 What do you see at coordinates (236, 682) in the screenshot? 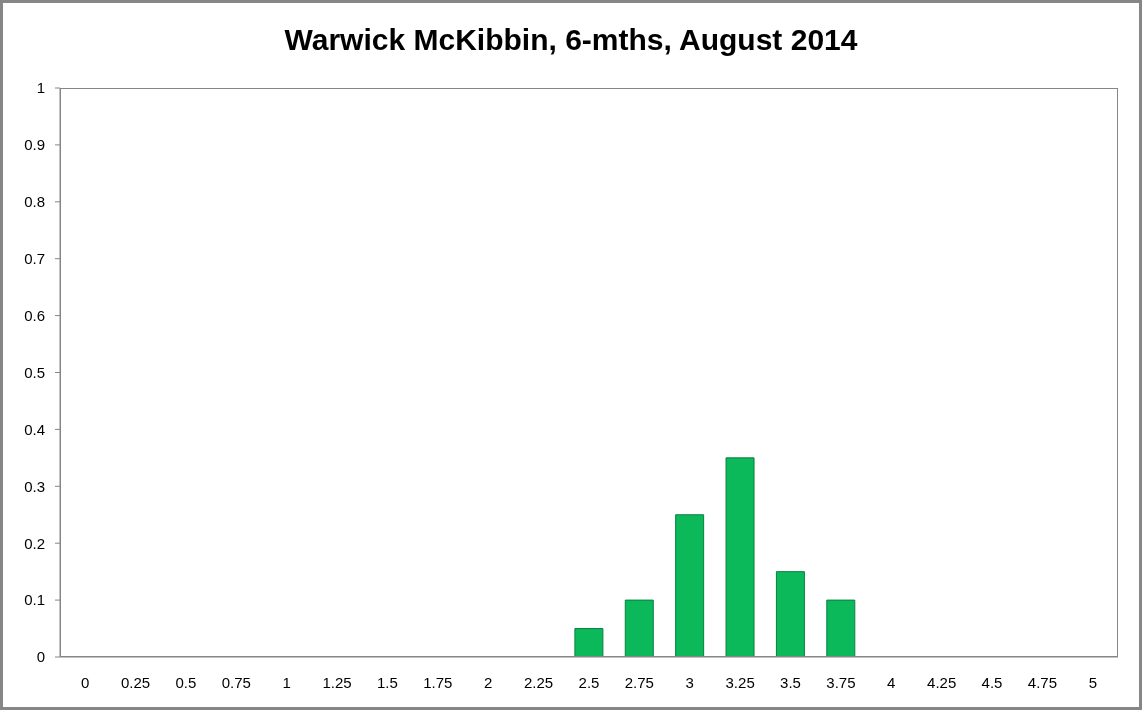
I see `x-tick-label: 0.75` at bounding box center [236, 682].